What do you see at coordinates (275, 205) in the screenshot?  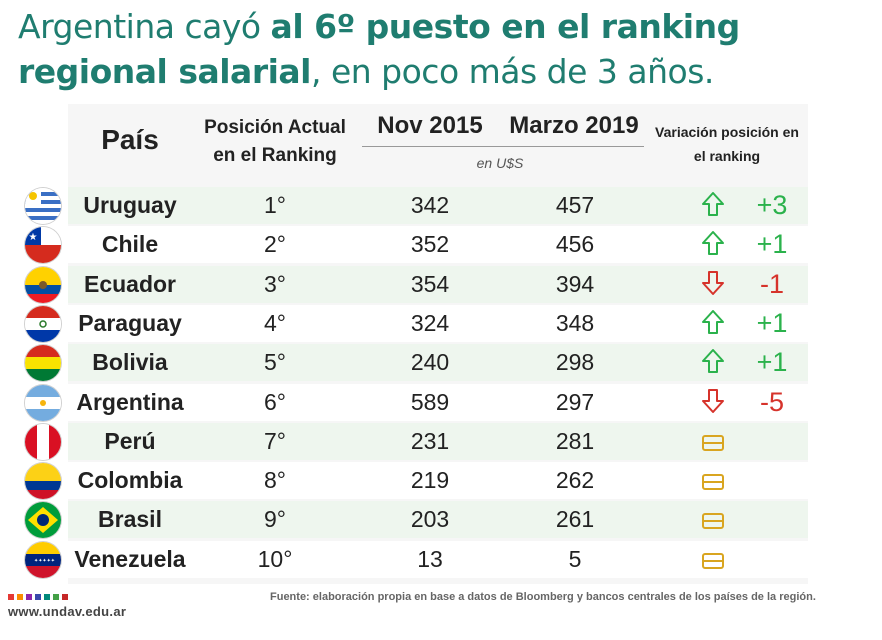 I see `cell-position: 1°` at bounding box center [275, 205].